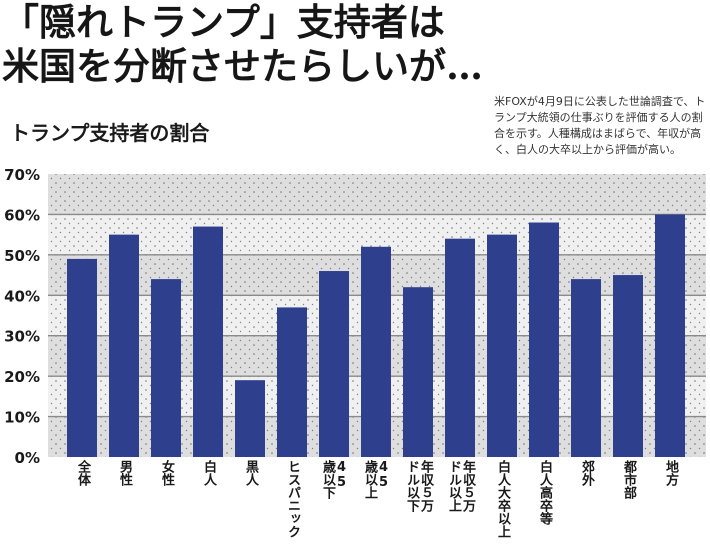 This screenshot has height=554, width=710. I want to click on x-tick-label: 全体, so click(82, 473).